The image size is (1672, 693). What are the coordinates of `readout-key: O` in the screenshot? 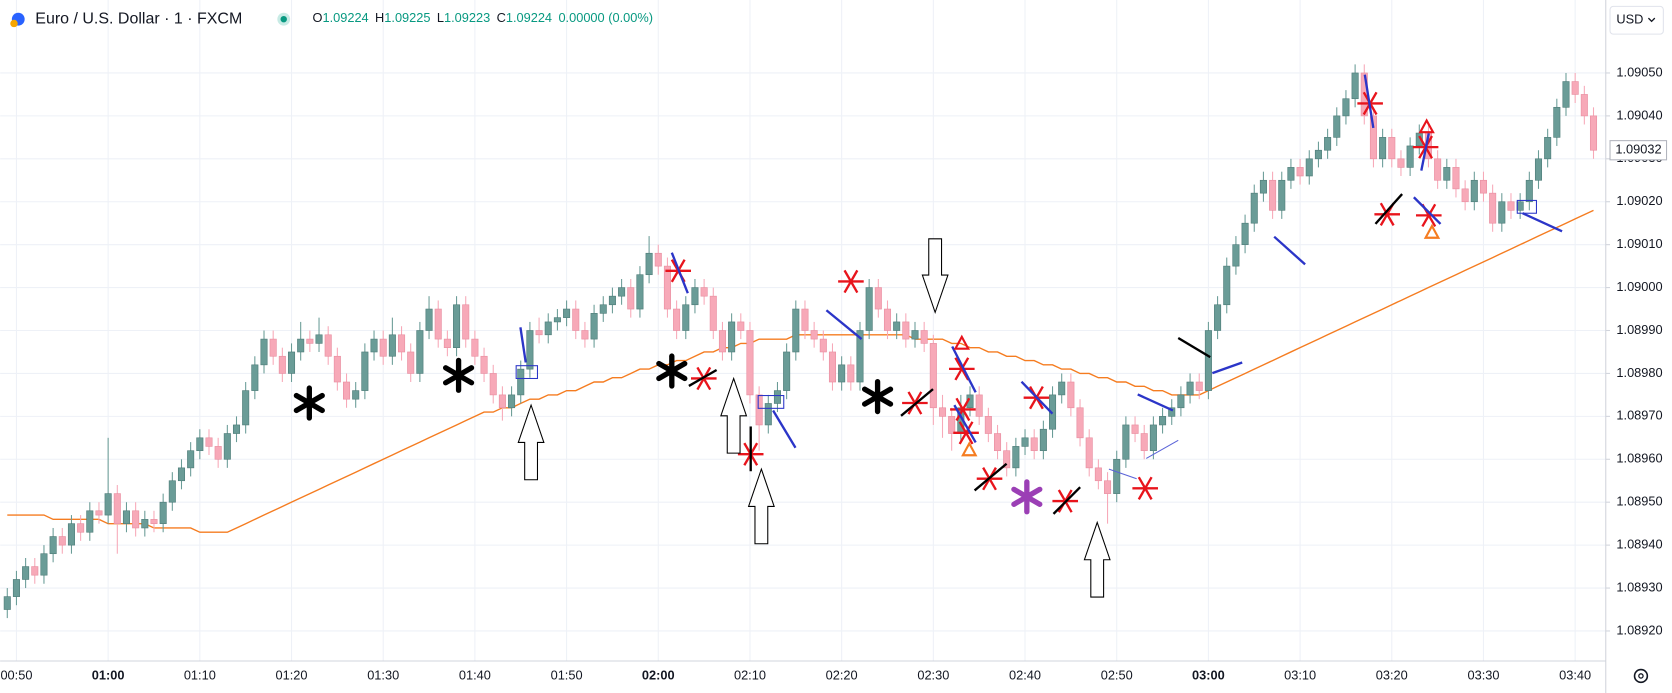 It's located at (318, 18).